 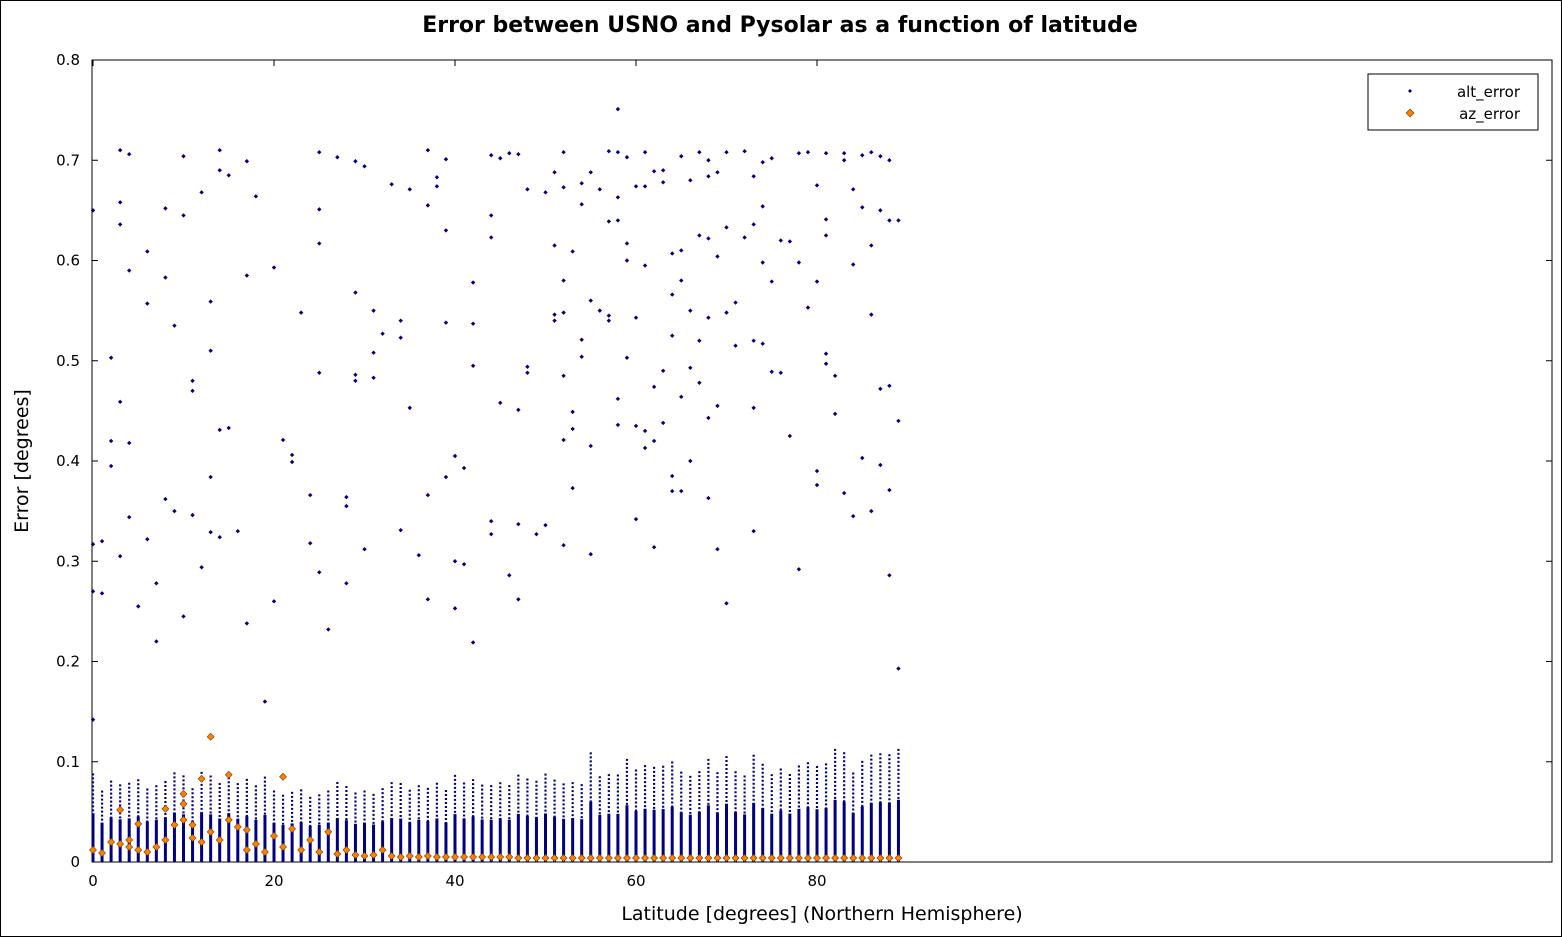 I want to click on legend: alt_error az_error, so click(x=1453, y=102).